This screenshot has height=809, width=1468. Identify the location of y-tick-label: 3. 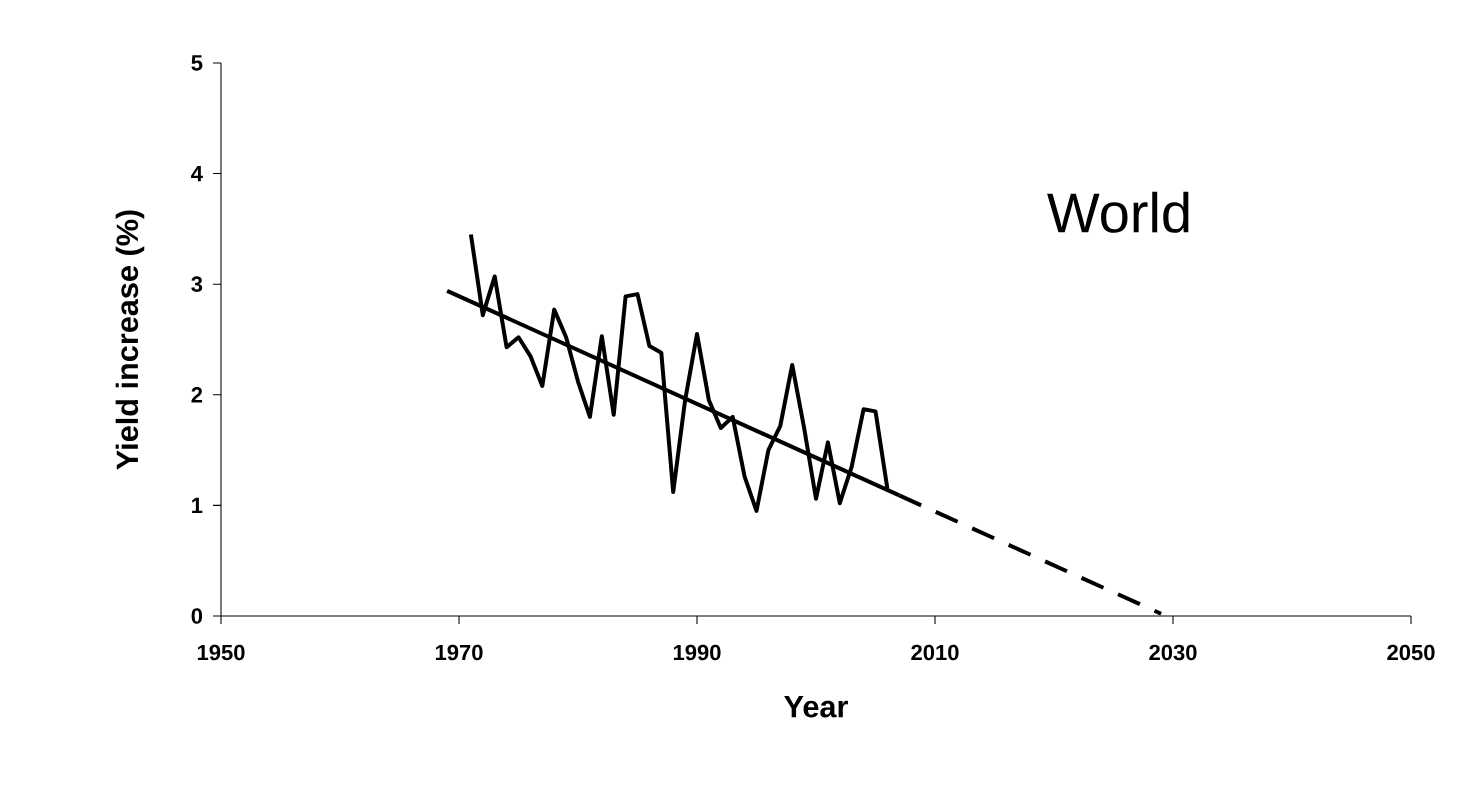
(197, 284).